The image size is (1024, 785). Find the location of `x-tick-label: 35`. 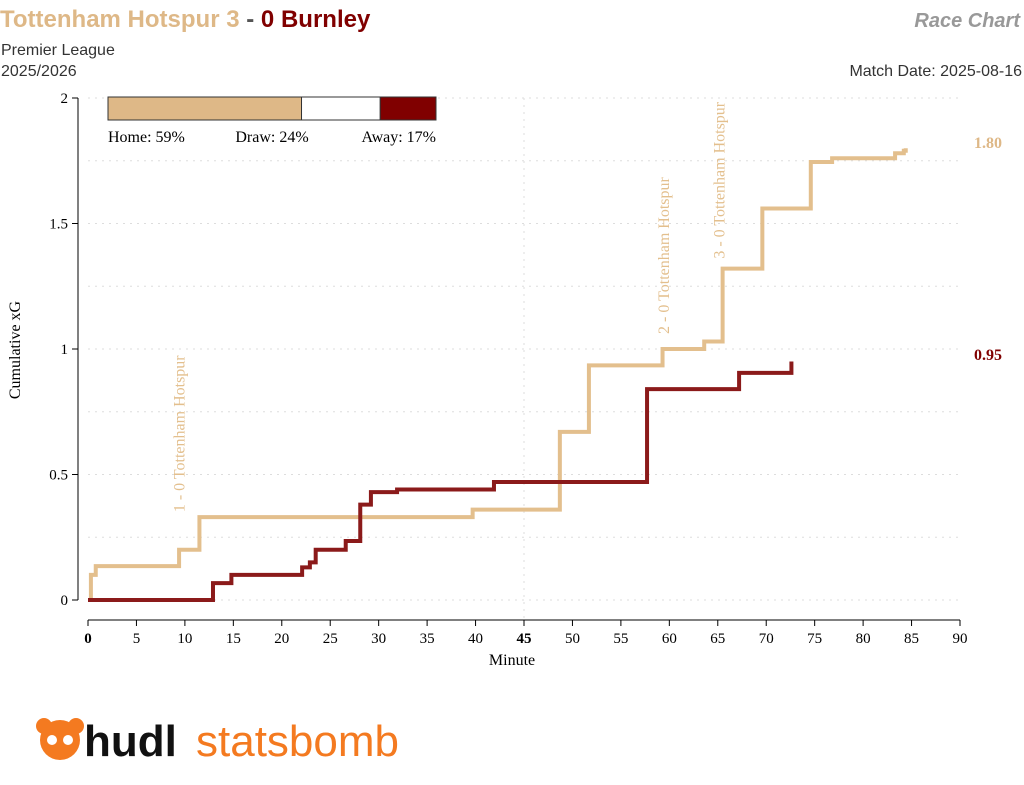

x-tick-label: 35 is located at coordinates (427, 639).